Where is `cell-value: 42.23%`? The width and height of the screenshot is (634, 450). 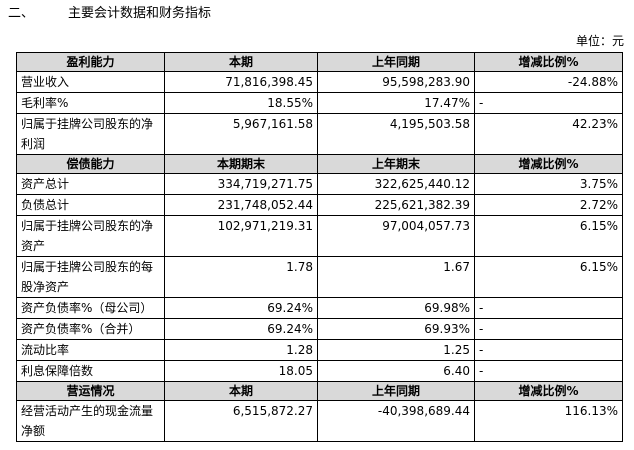 cell-value: 42.23% is located at coordinates (548, 134).